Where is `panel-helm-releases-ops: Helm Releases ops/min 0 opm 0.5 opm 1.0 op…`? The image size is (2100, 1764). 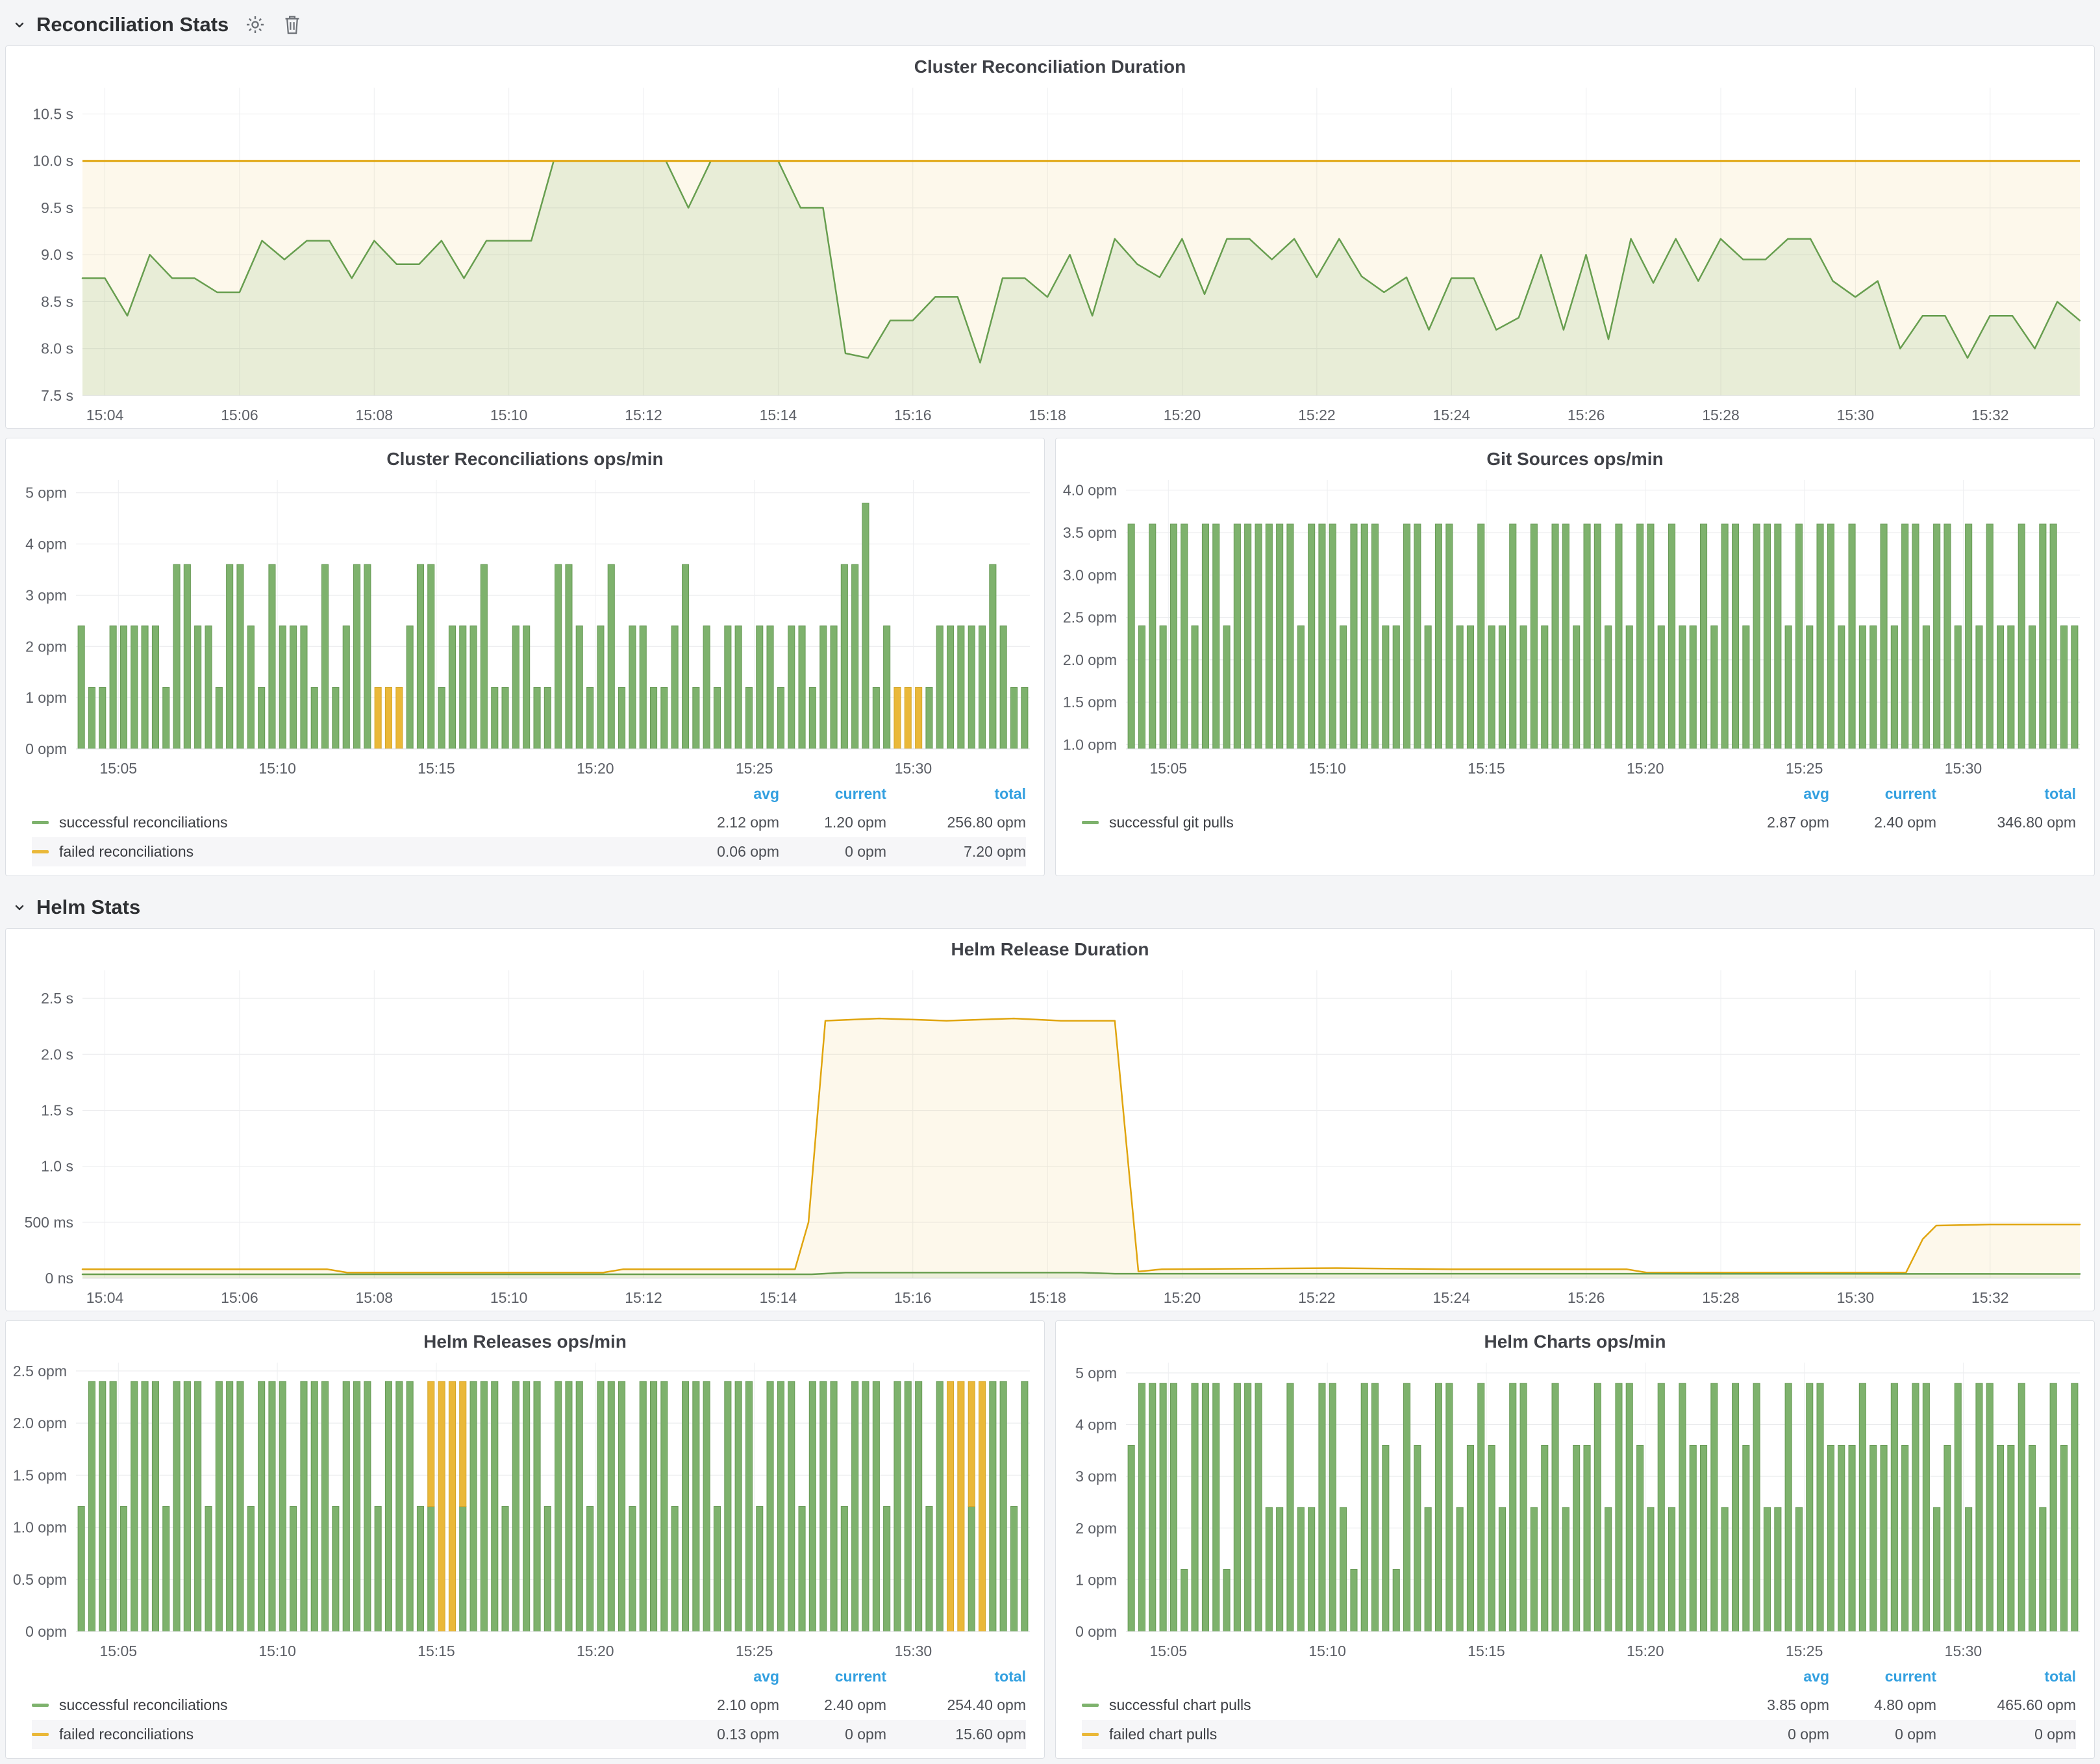
panel-helm-releases-ops: Helm Releases ops/min 0 opm 0.5 opm 1.0 op… is located at coordinates (525, 1539).